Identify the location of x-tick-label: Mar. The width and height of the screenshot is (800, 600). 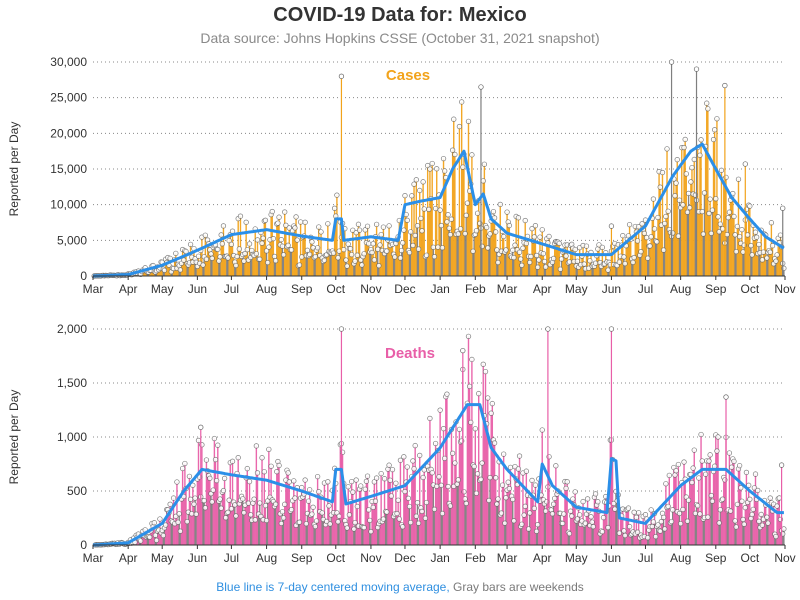
(507, 558).